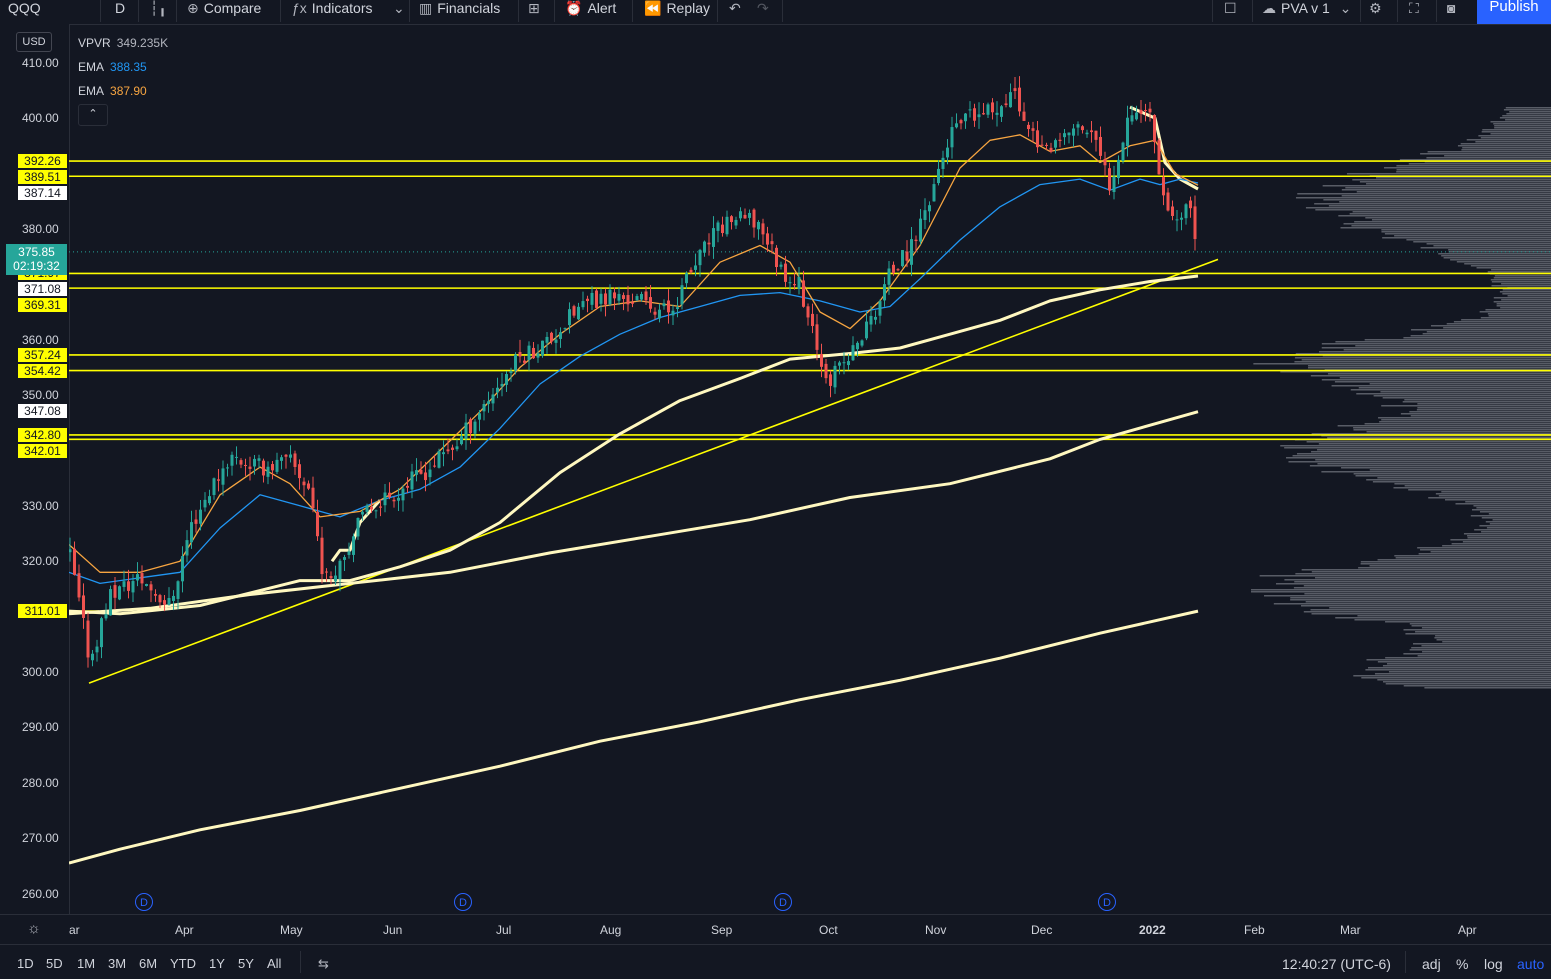 This screenshot has height=979, width=1551. Describe the element at coordinates (1336, 964) in the screenshot. I see `clock-timezone: 12:40:27 (UTC-6)` at that location.